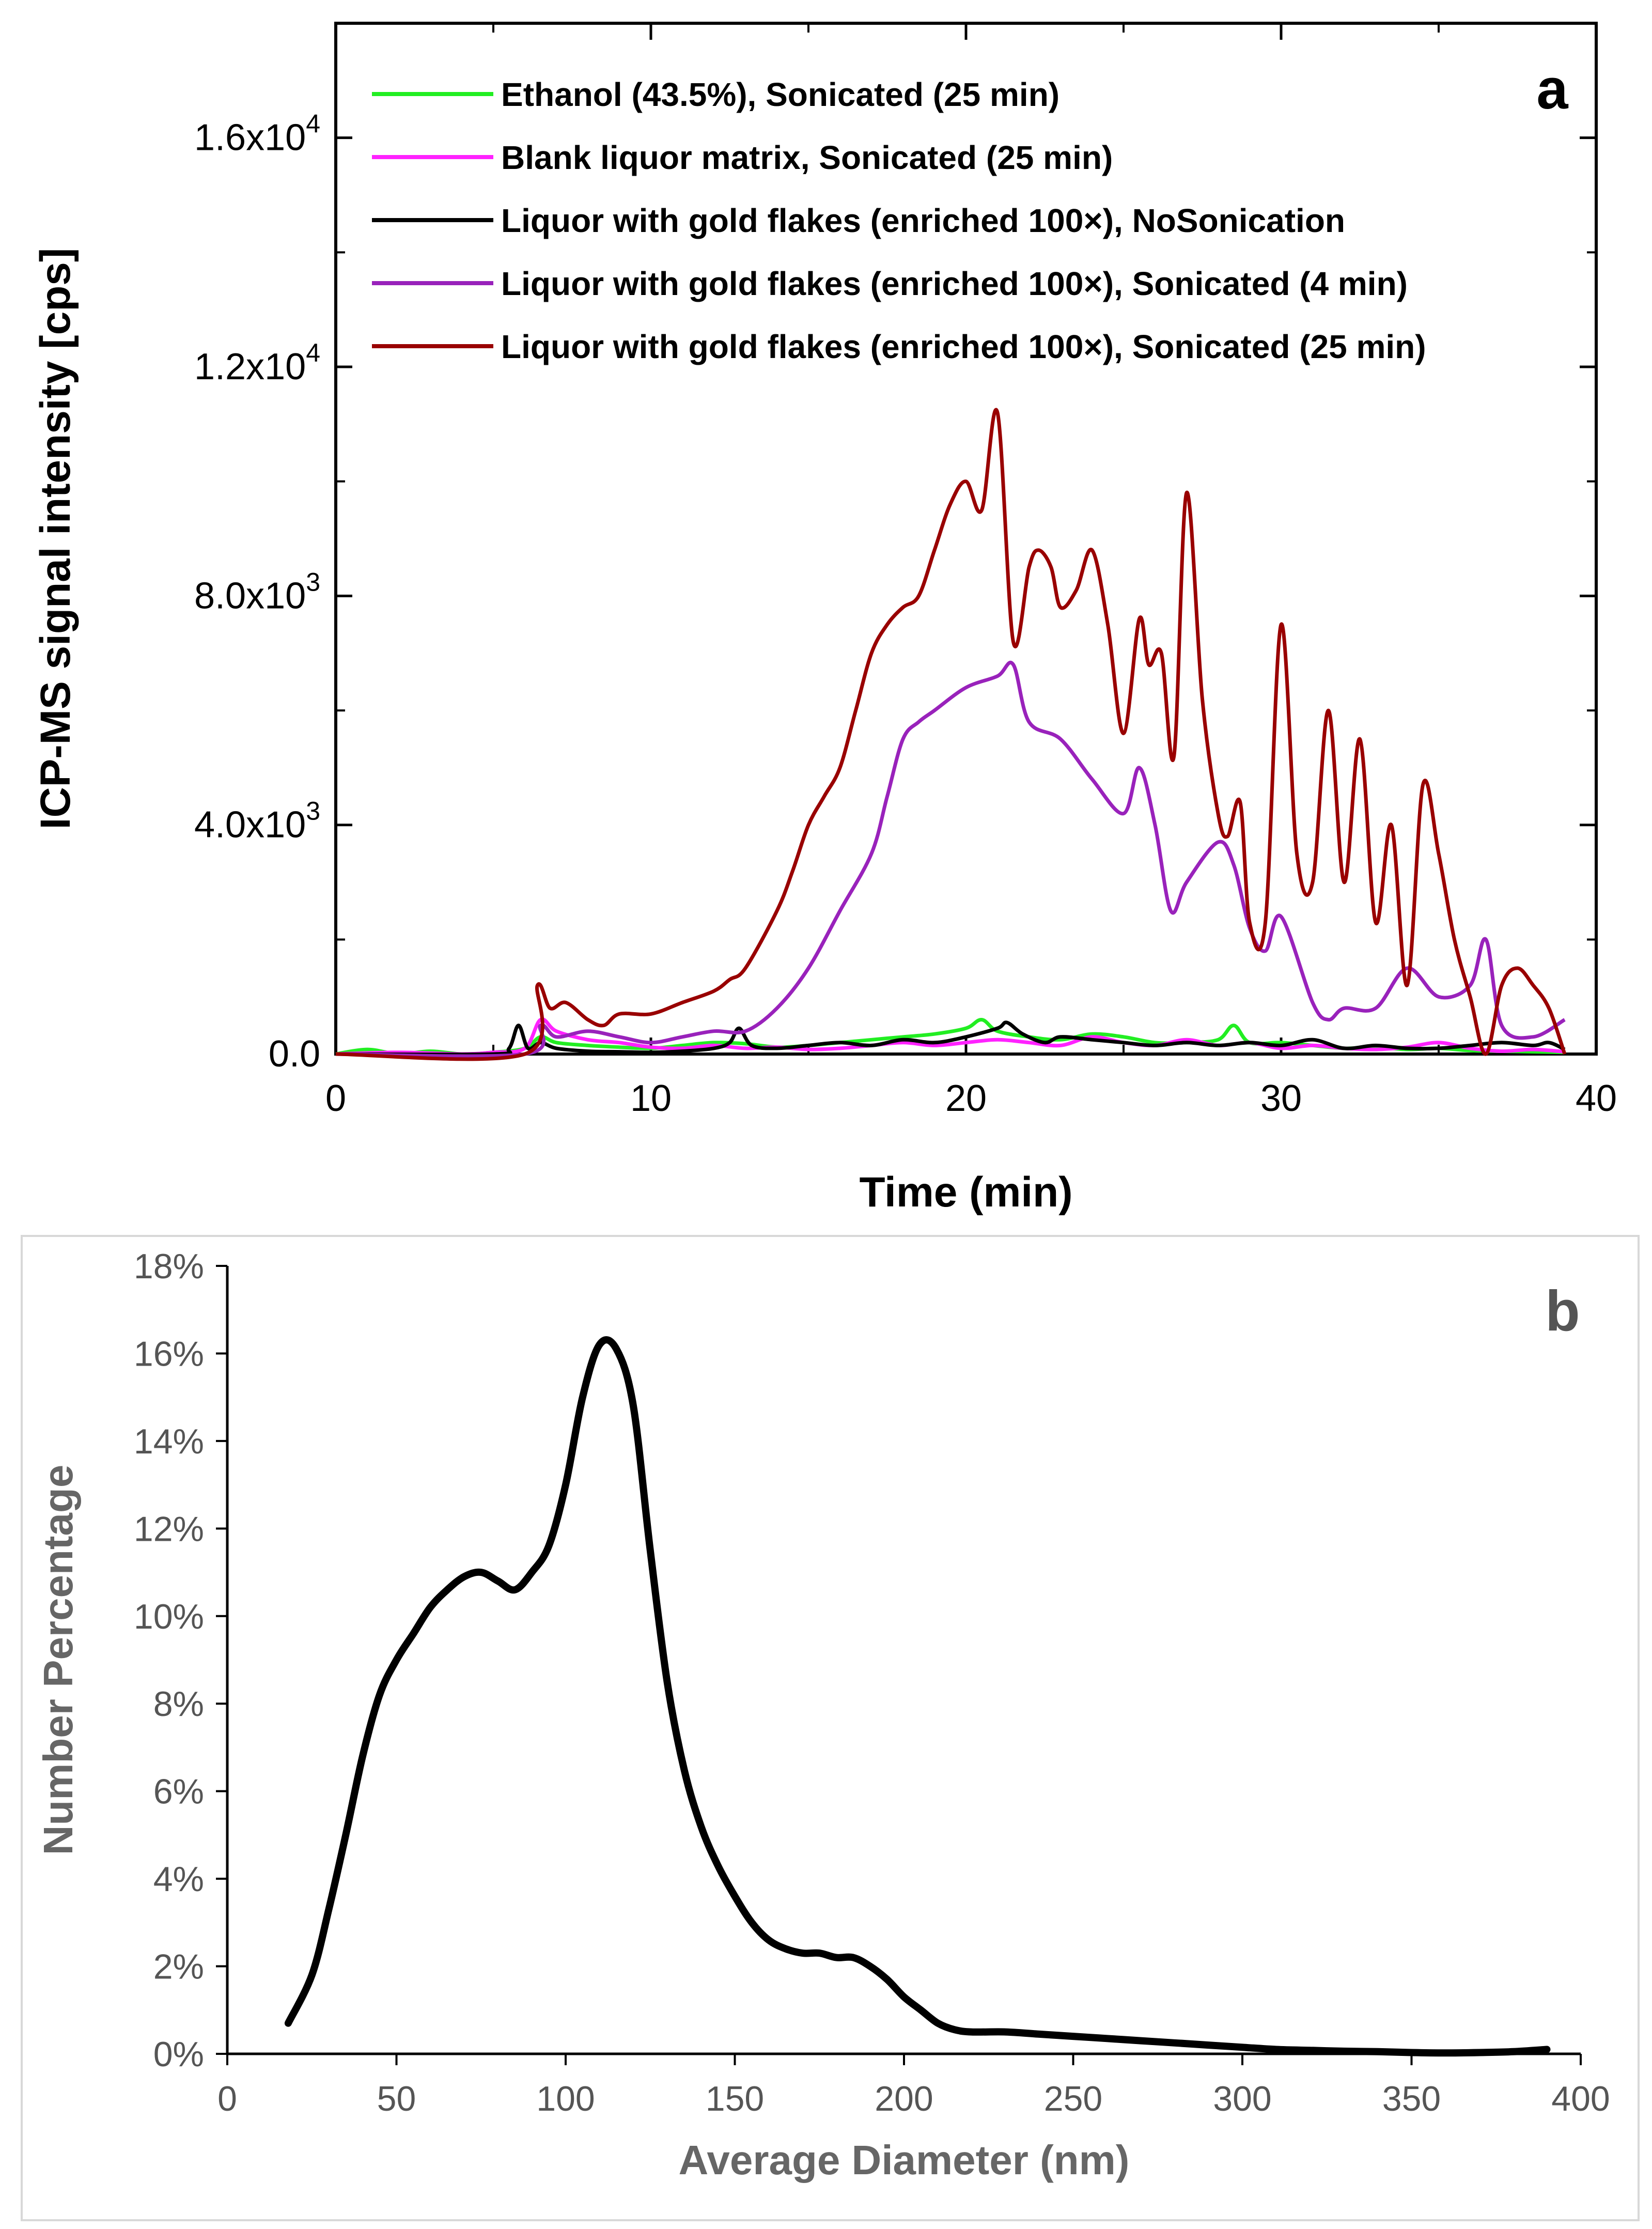 The width and height of the screenshot is (1652, 2229). What do you see at coordinates (169, 1266) in the screenshot?
I see `y-tick-label: 18%` at bounding box center [169, 1266].